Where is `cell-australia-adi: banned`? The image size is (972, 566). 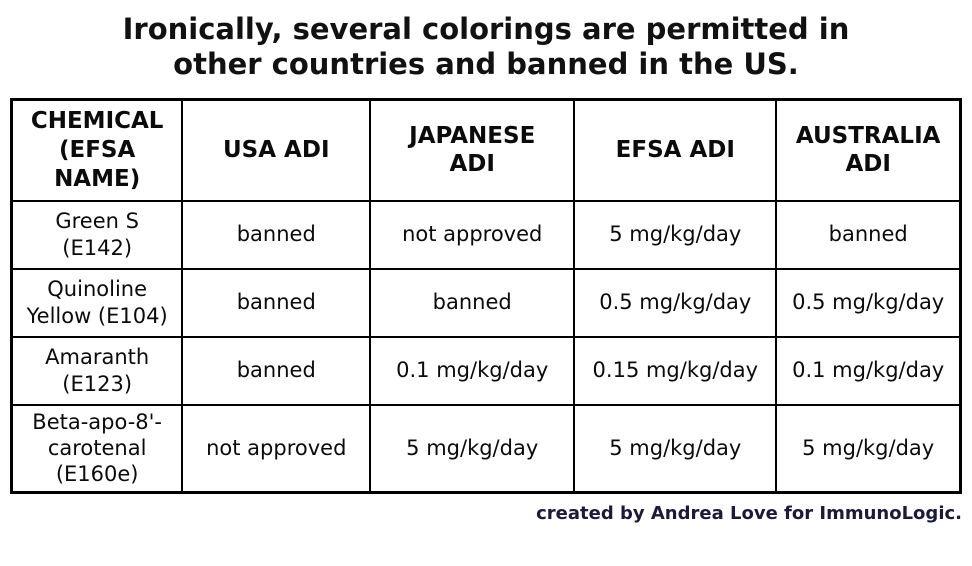 cell-australia-adi: banned is located at coordinates (868, 234).